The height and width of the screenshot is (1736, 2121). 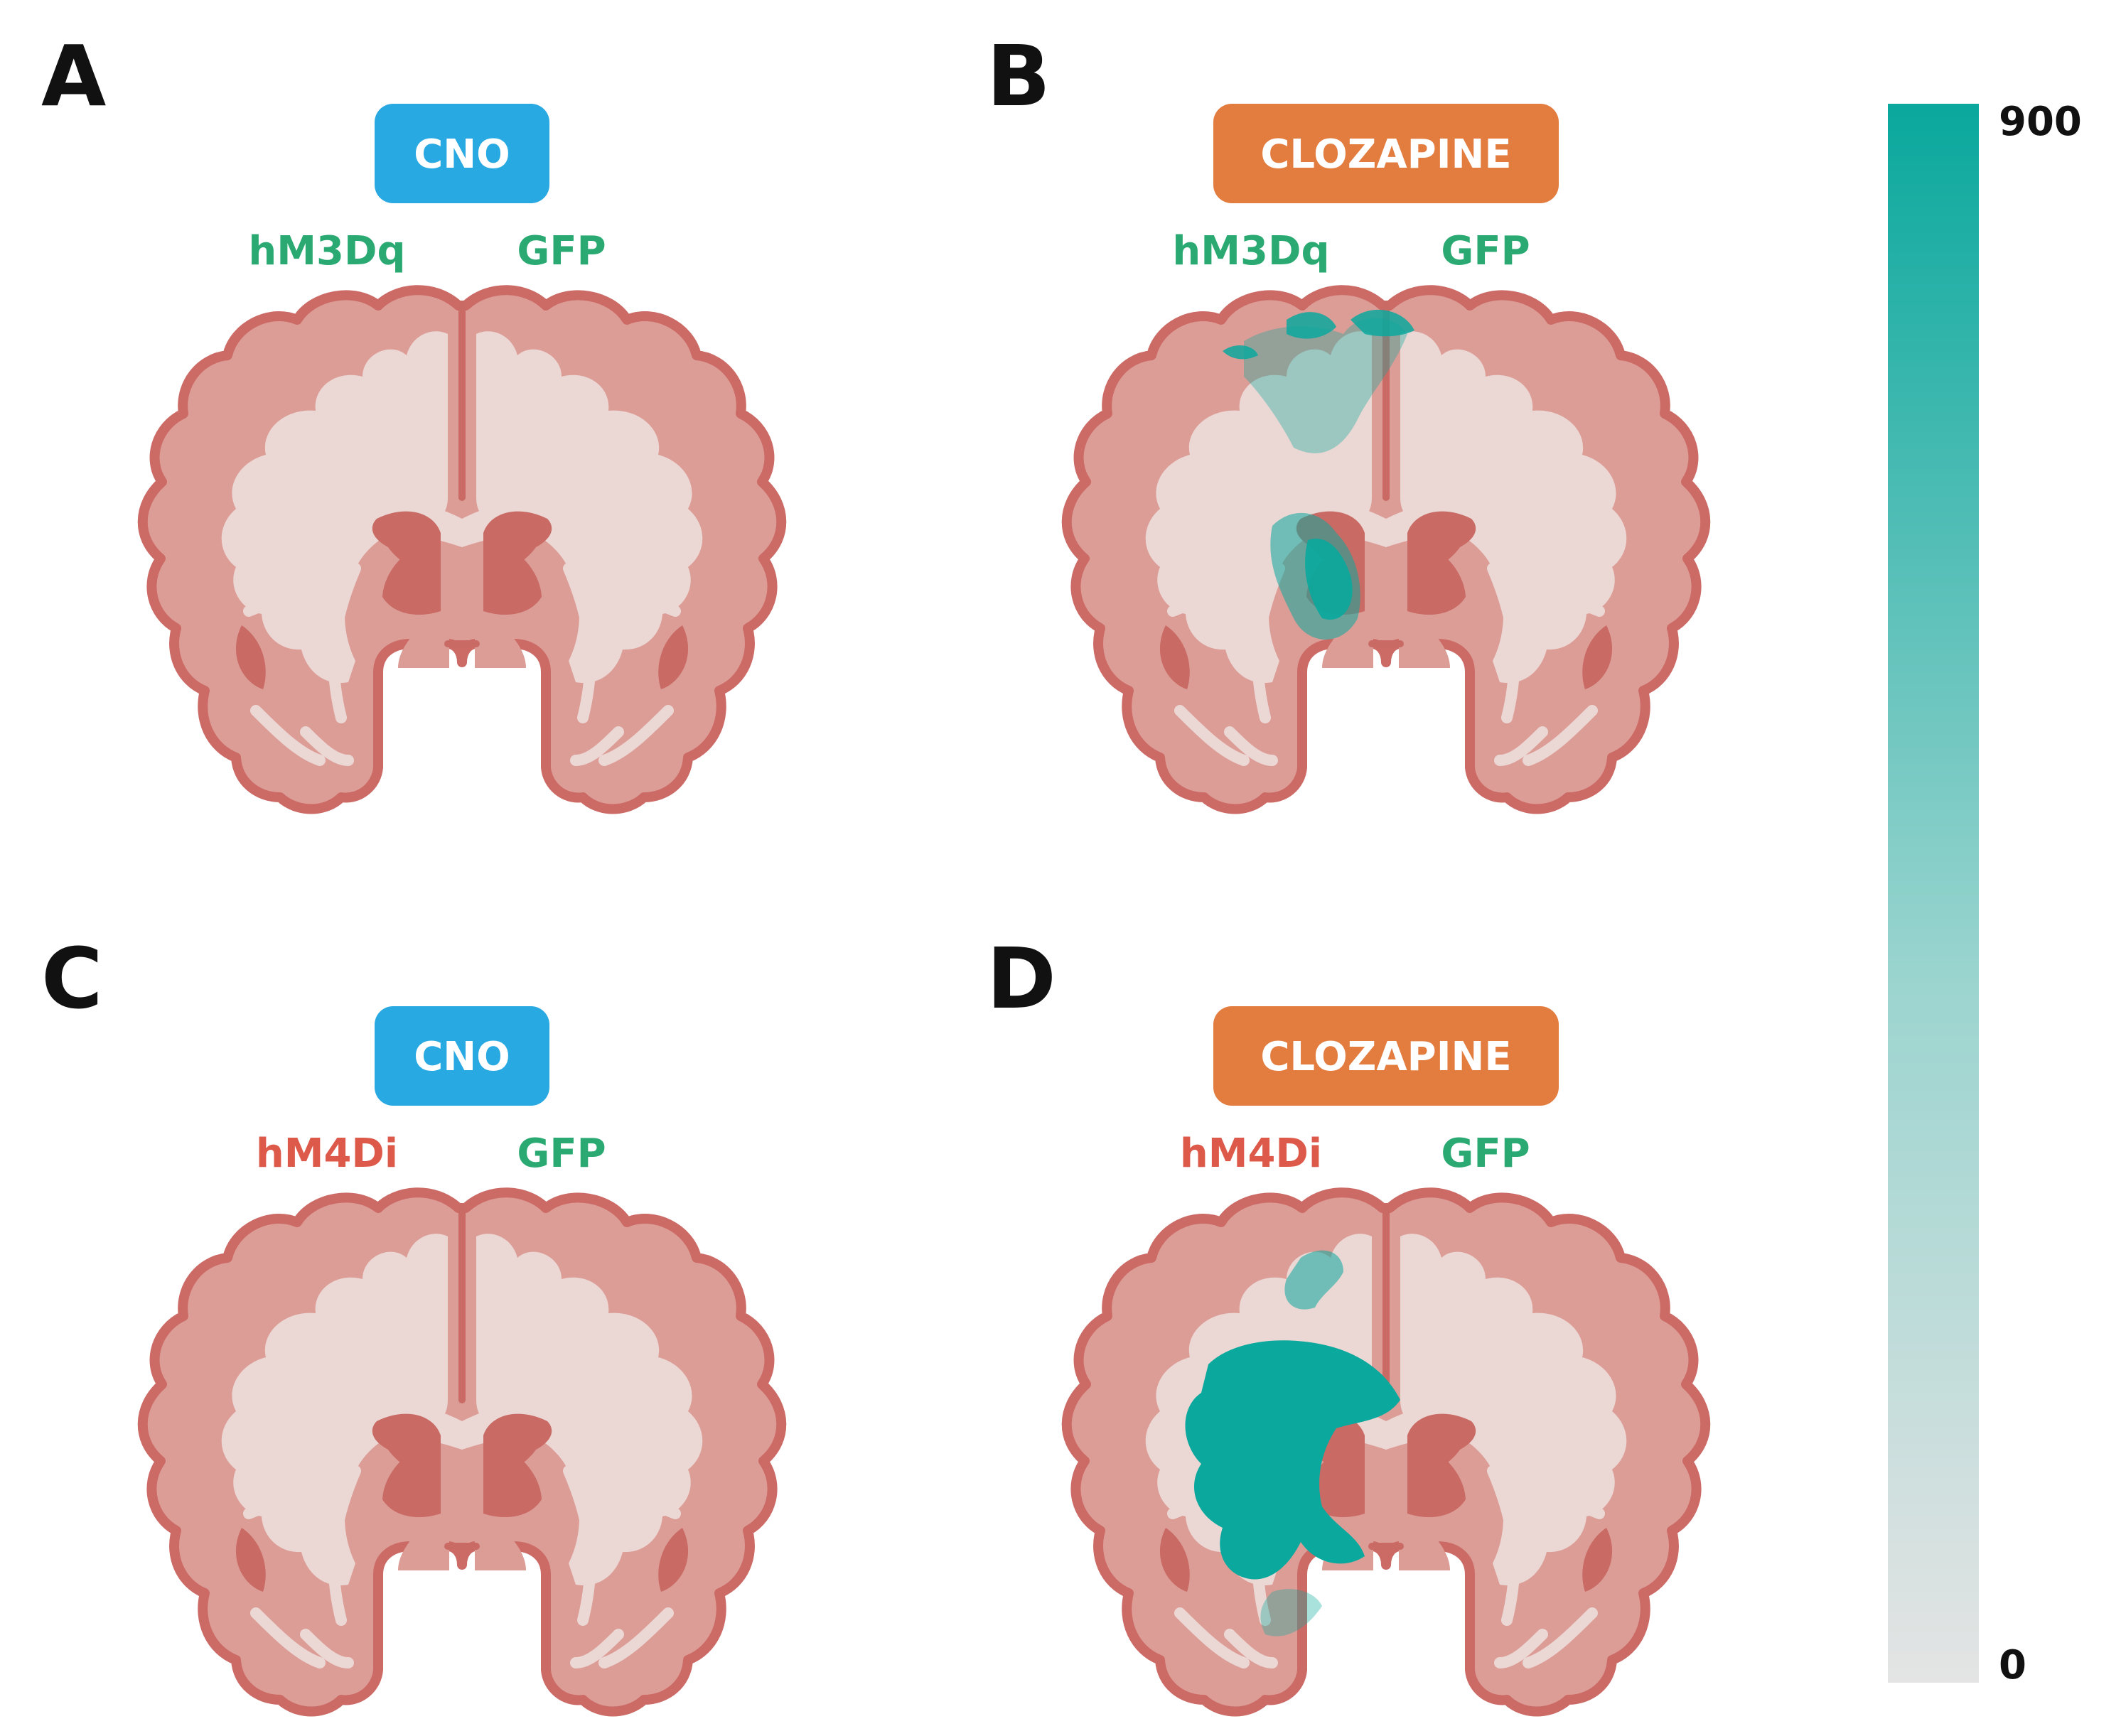 I want to click on panel-letter-a: A, so click(x=73, y=76).